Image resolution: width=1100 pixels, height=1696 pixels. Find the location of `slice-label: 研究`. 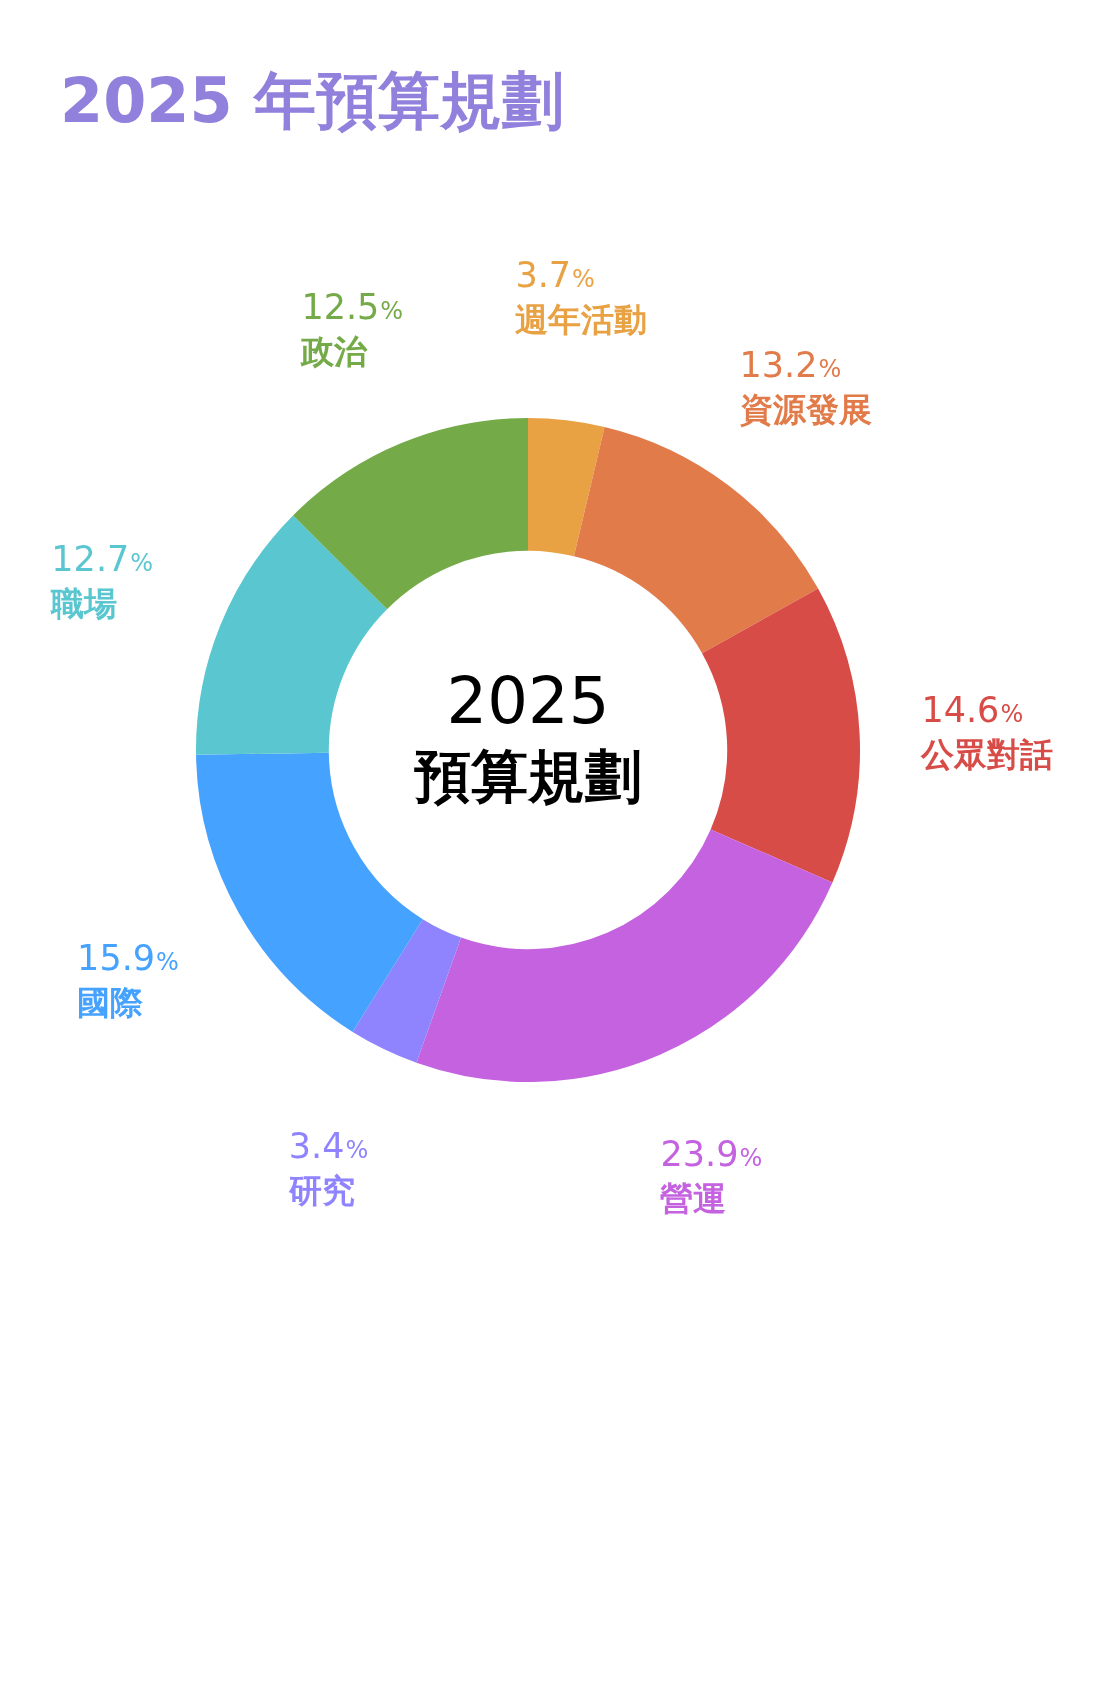

slice-label: 研究 is located at coordinates (321, 1191).